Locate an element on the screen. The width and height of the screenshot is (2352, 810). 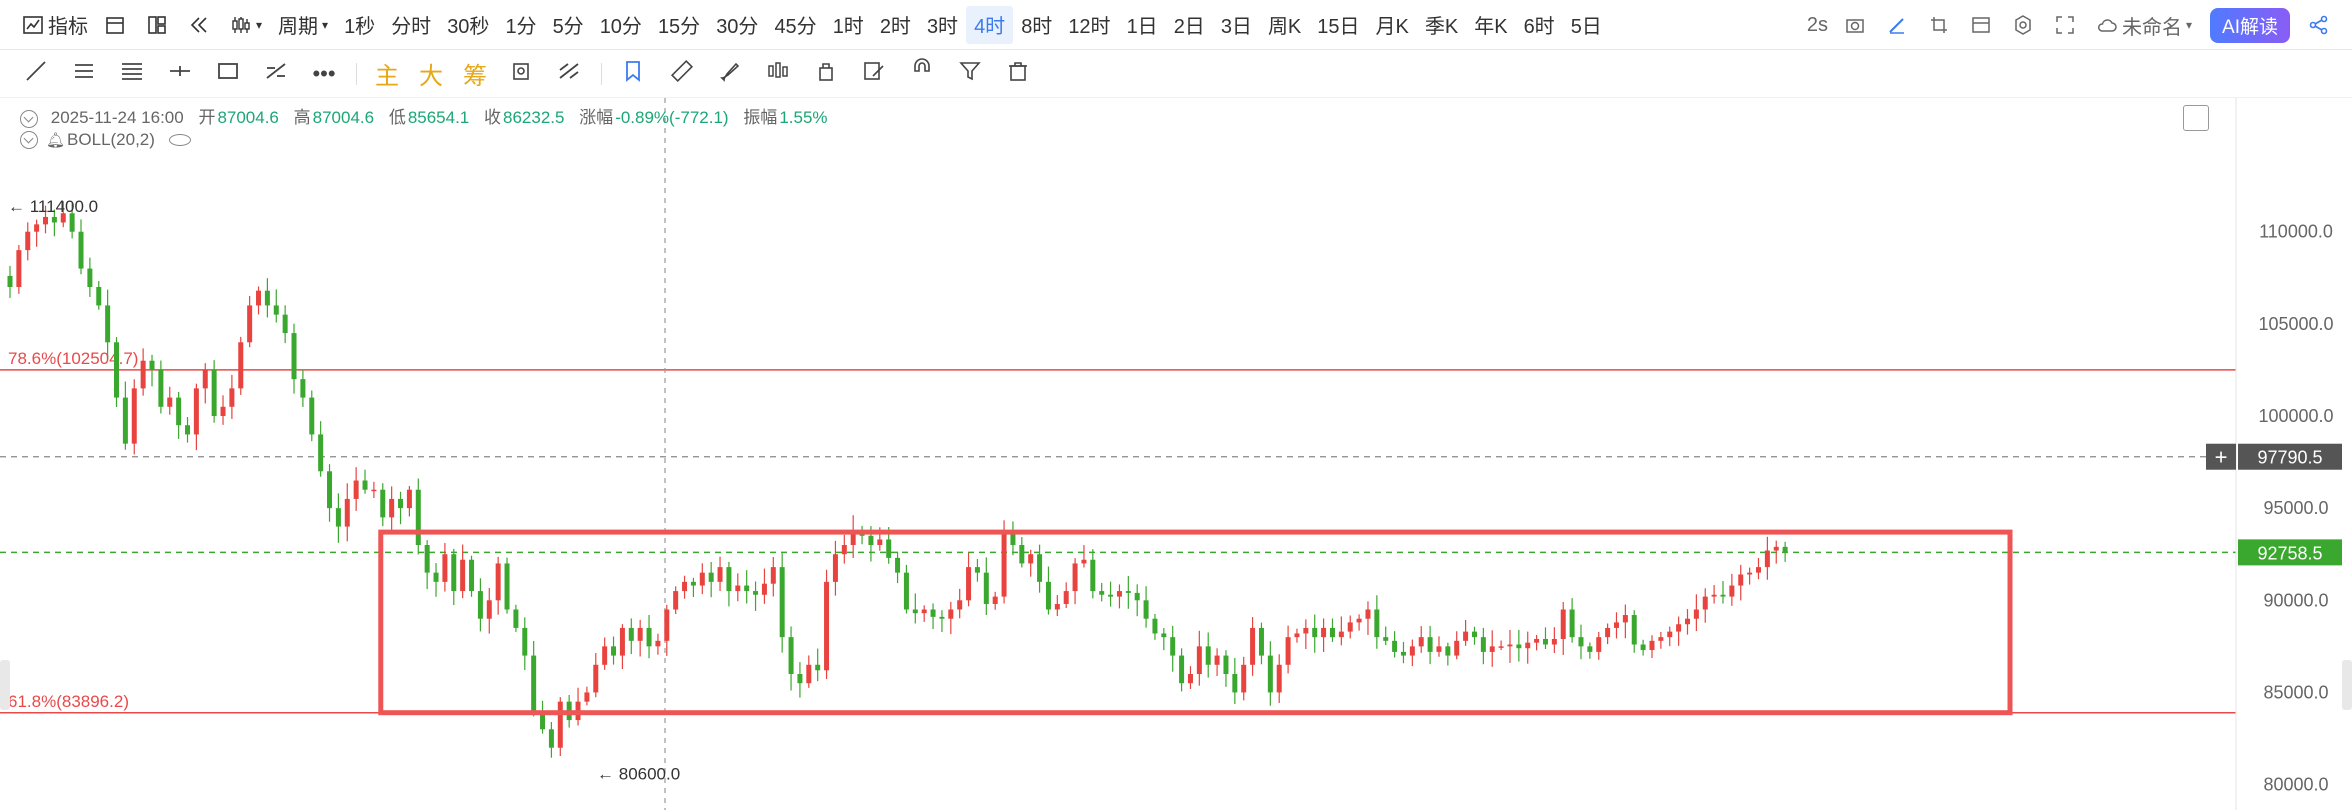
delete-drawings-button is located at coordinates (1018, 74).